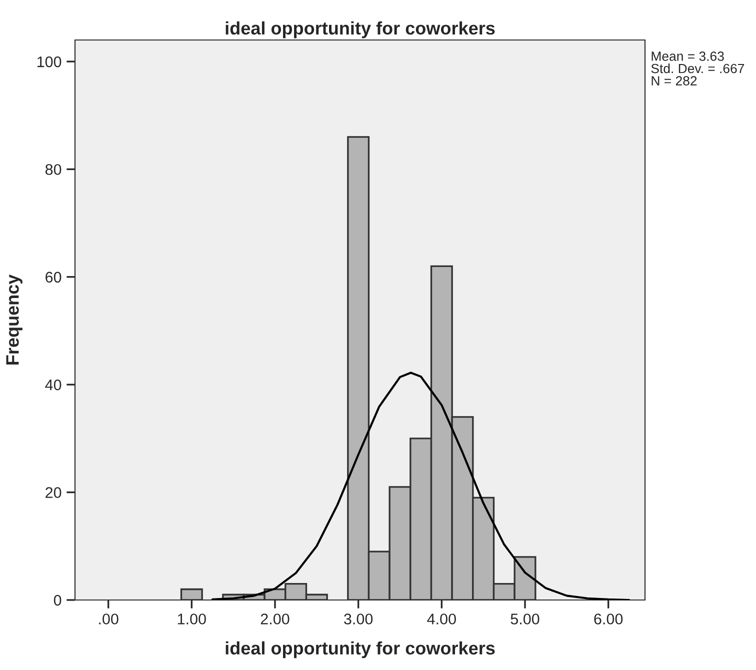 Image resolution: width=756 pixels, height=670 pixels. Describe the element at coordinates (49, 62) in the screenshot. I see `y-tick-label: 100` at that location.